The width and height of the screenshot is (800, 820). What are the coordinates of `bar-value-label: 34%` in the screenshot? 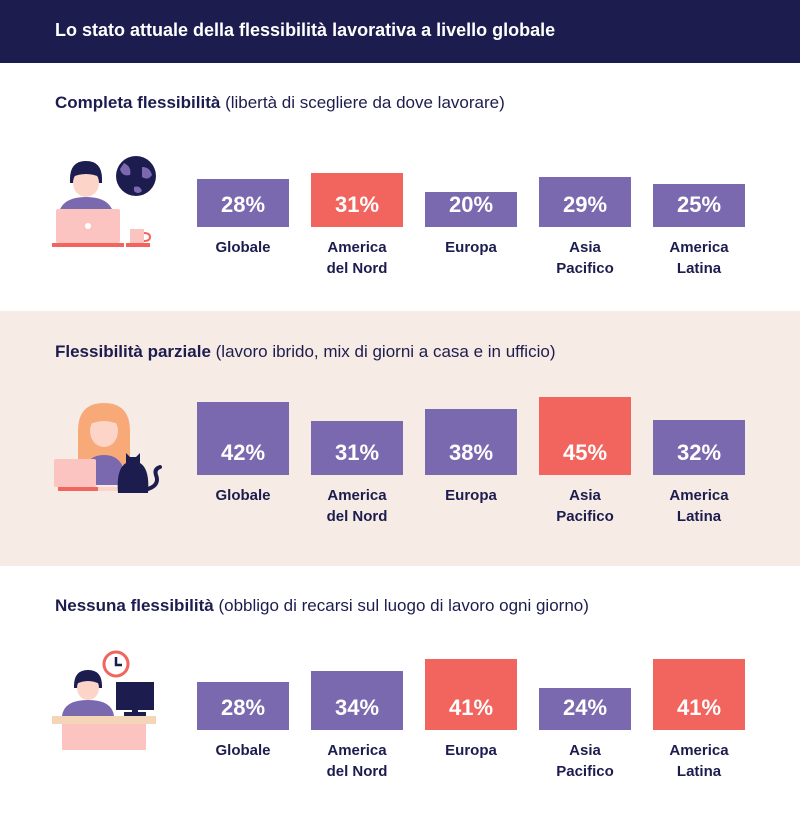 It's located at (357, 707).